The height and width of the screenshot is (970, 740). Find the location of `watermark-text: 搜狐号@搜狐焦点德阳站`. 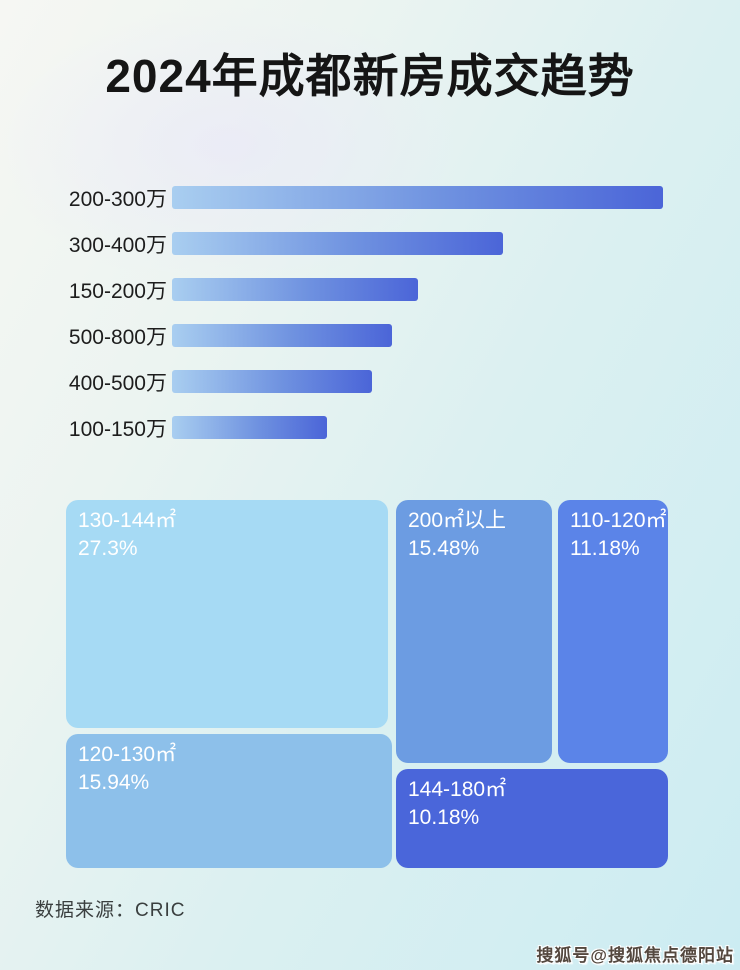

watermark-text: 搜狐号@搜狐焦点德阳站 is located at coordinates (635, 955).